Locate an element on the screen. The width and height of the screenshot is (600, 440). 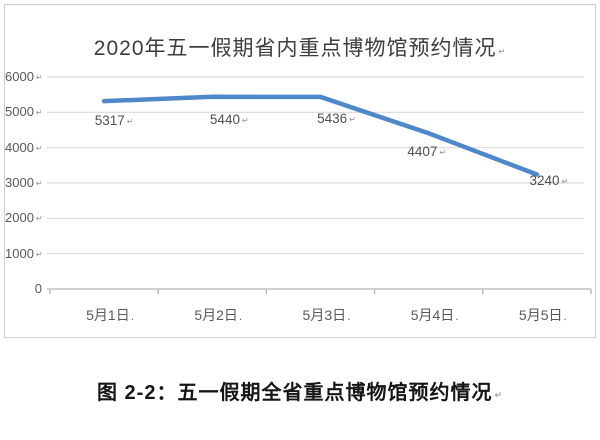
x-axis-category-label: 5月1日. is located at coordinates (110, 315).